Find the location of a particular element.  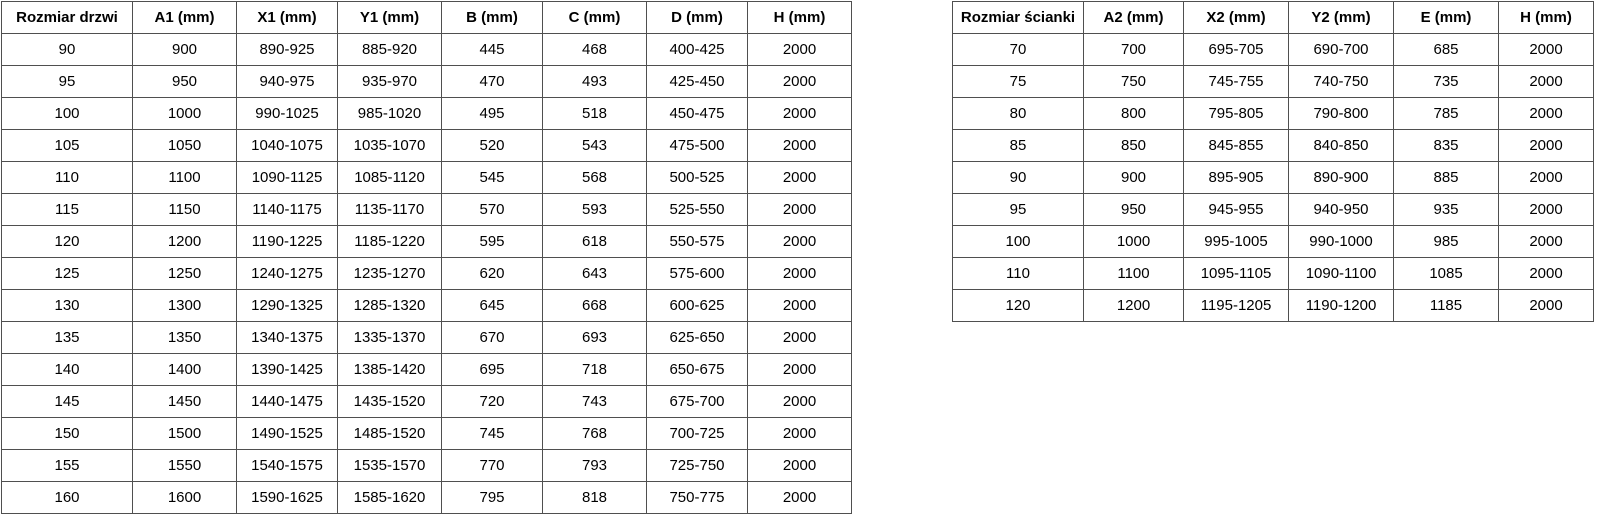

table-cell: 495 is located at coordinates (492, 113).